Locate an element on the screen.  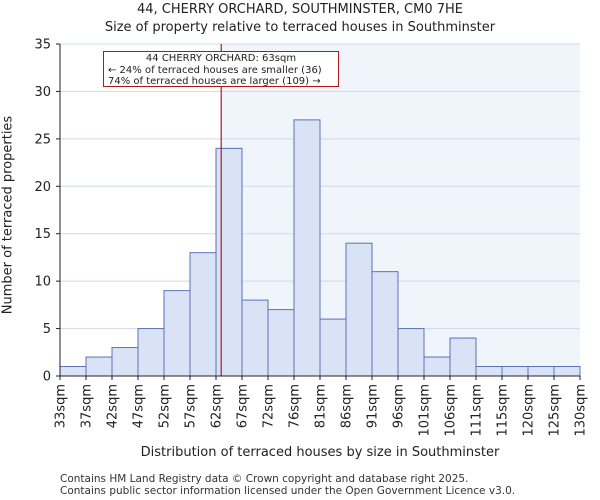
bar-37sqm is located at coordinates (99, 366).